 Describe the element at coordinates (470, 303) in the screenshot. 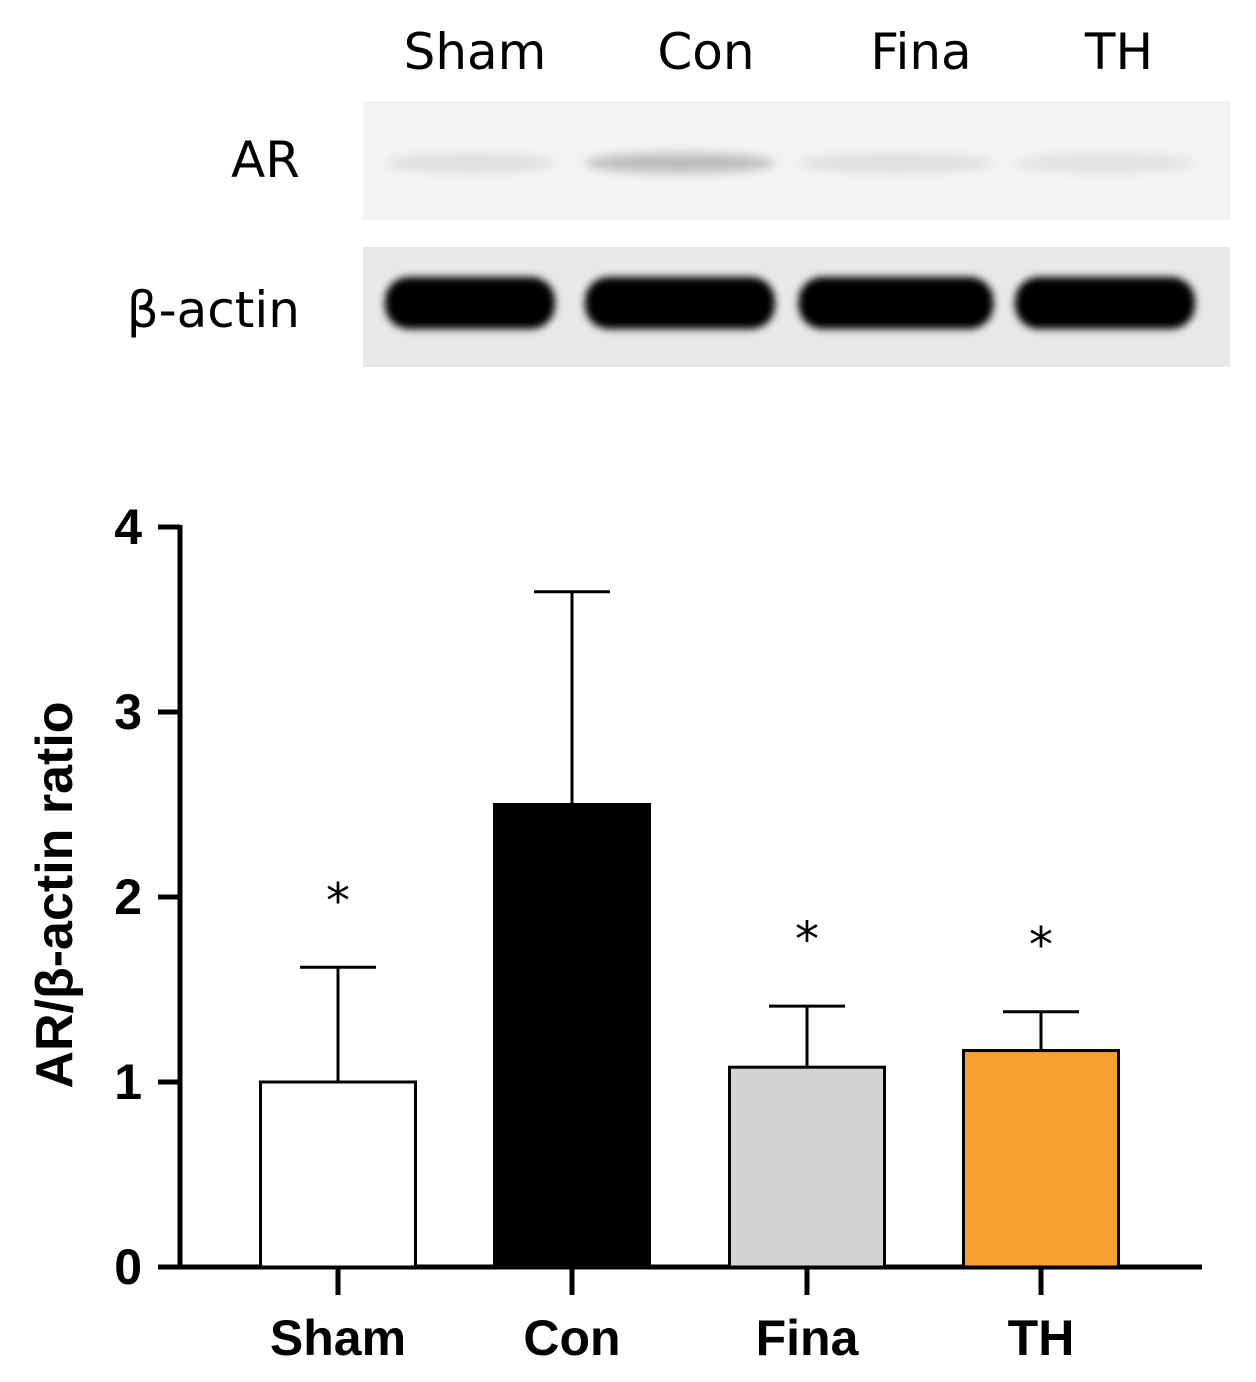

I see `beta-actin-band-sham` at that location.